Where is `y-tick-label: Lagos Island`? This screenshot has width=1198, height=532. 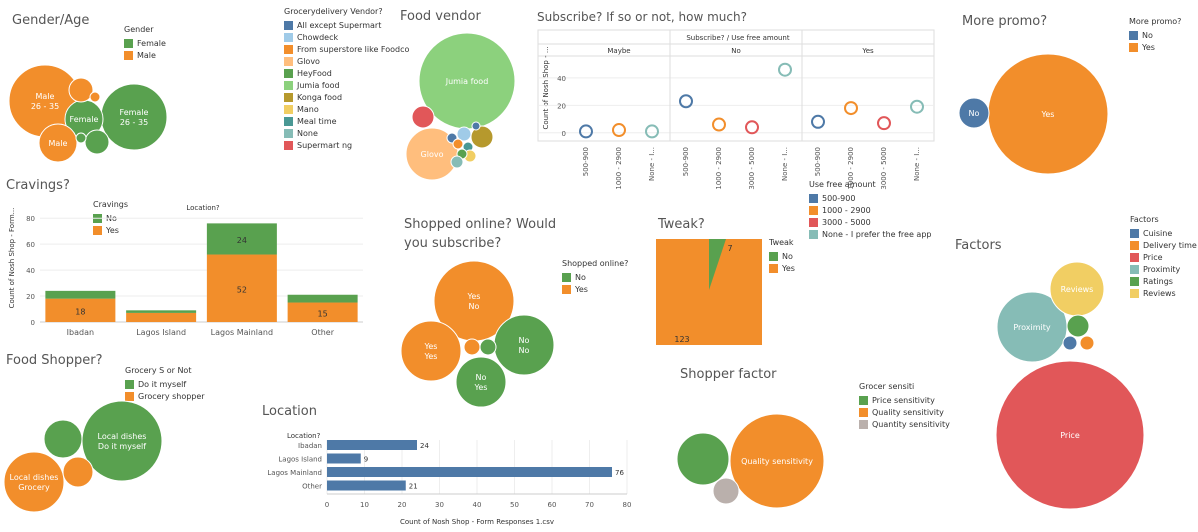
y-tick-label: Lagos Island is located at coordinates (300, 460).